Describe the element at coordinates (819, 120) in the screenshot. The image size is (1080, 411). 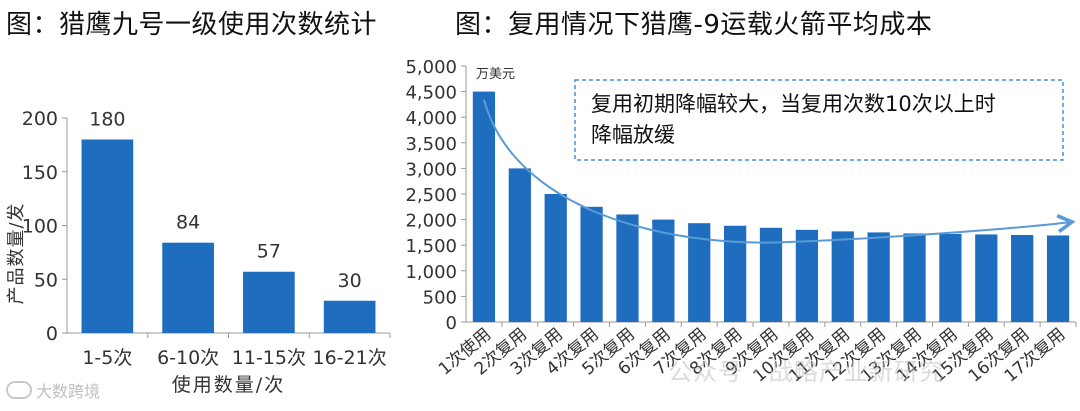
I see `chart2-annotation-box` at that location.